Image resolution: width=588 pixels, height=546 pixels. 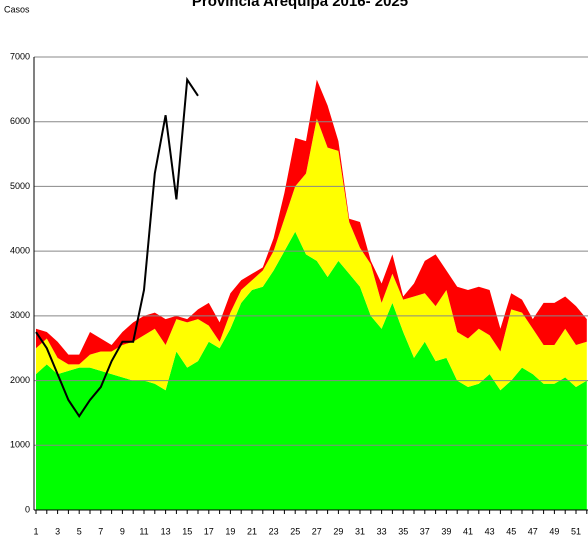 I want to click on x-tick-label: 7, so click(x=100, y=531).